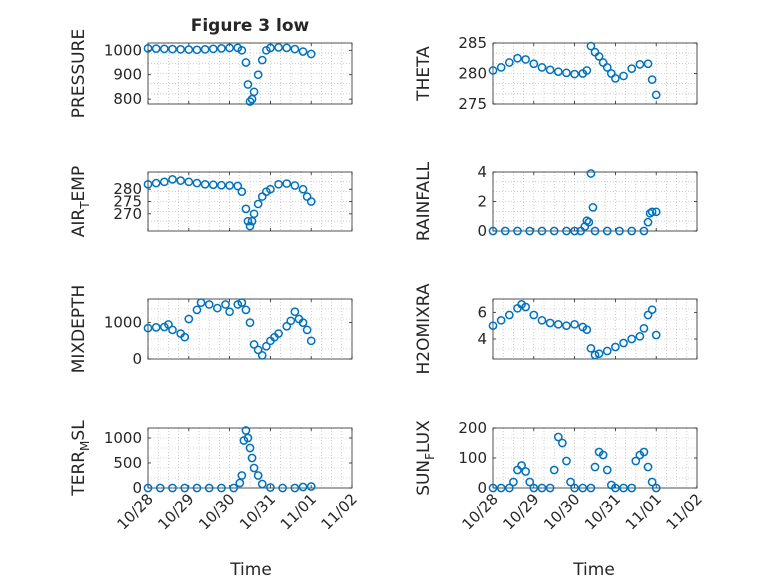  What do you see at coordinates (520, 511) in the screenshot?
I see `x-tick-label: 10/29` at bounding box center [520, 511].